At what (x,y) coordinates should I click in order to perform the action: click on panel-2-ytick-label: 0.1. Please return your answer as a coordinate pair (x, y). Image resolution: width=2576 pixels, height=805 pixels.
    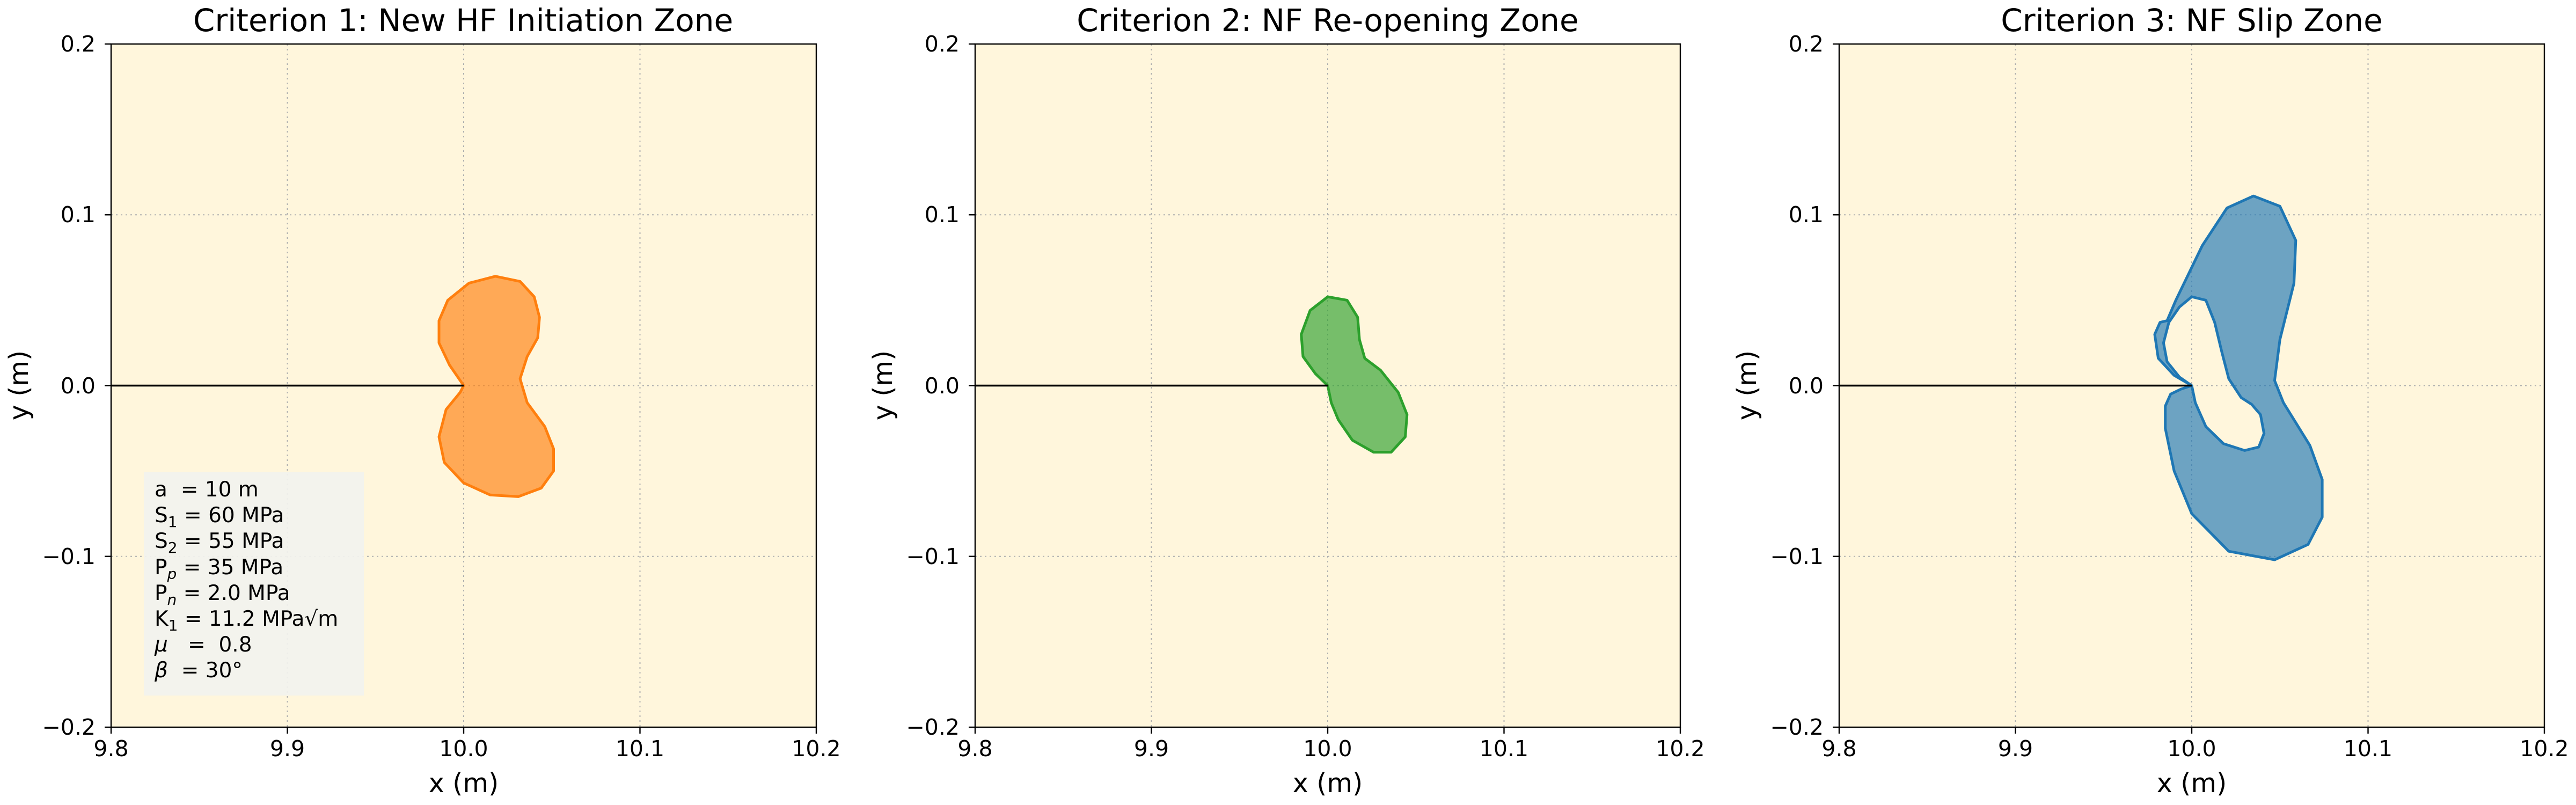
    Looking at the image, I should click on (942, 215).